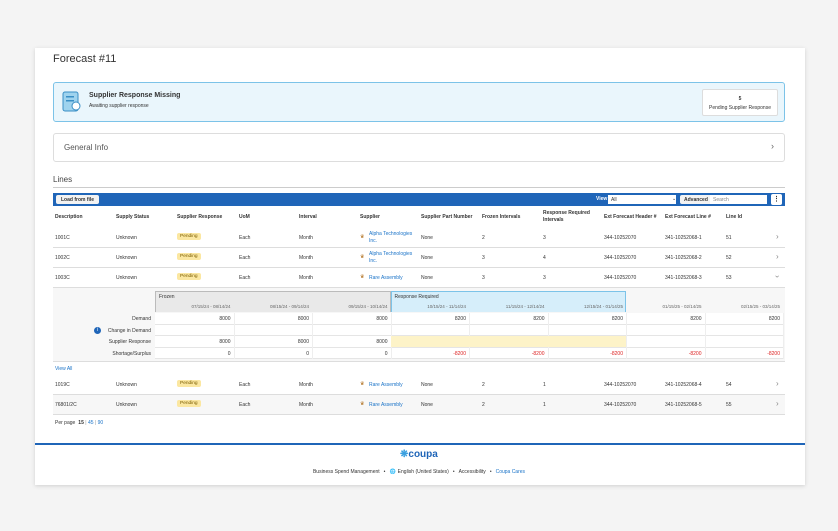 The width and height of the screenshot is (838, 531). Describe the element at coordinates (64, 369) in the screenshot. I see `view-all-link: View All` at that location.